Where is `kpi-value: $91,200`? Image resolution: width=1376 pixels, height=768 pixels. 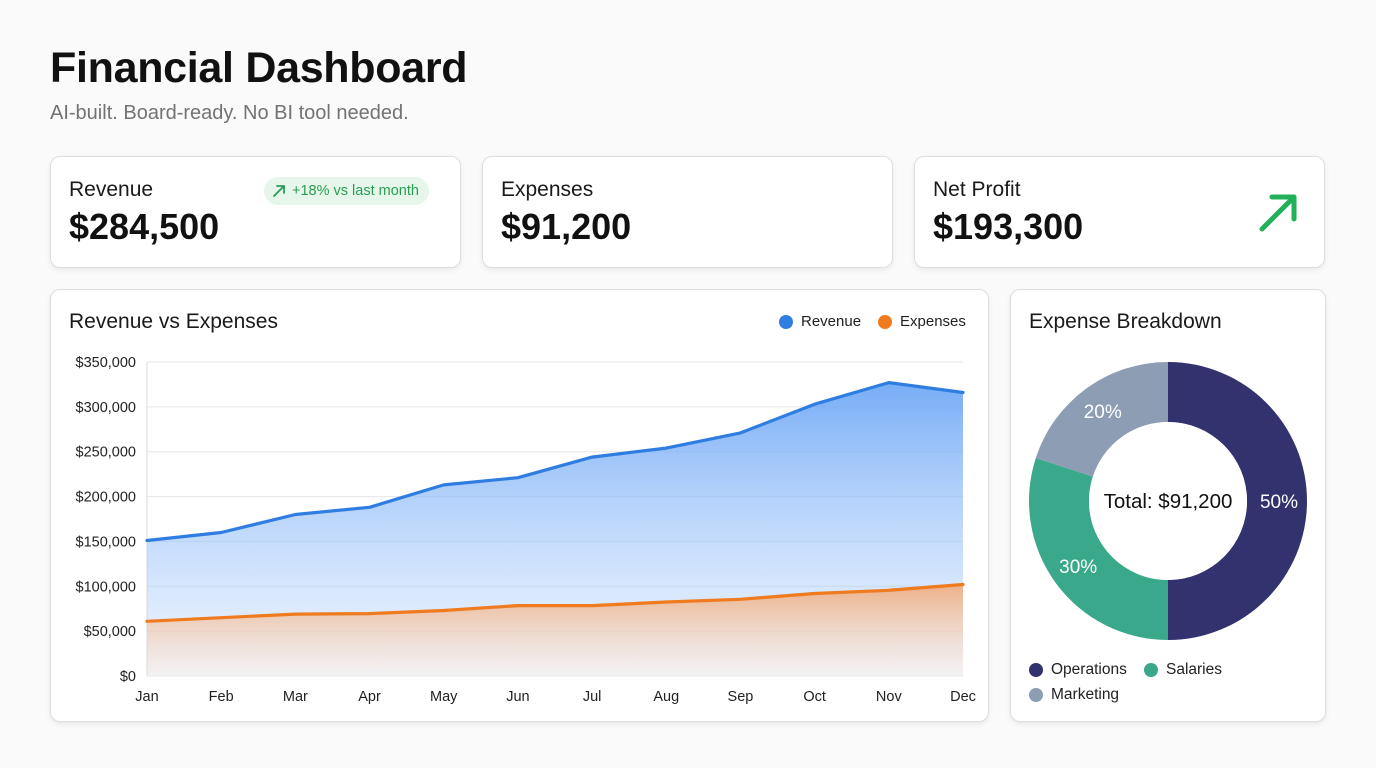
kpi-value: $91,200 is located at coordinates (566, 226).